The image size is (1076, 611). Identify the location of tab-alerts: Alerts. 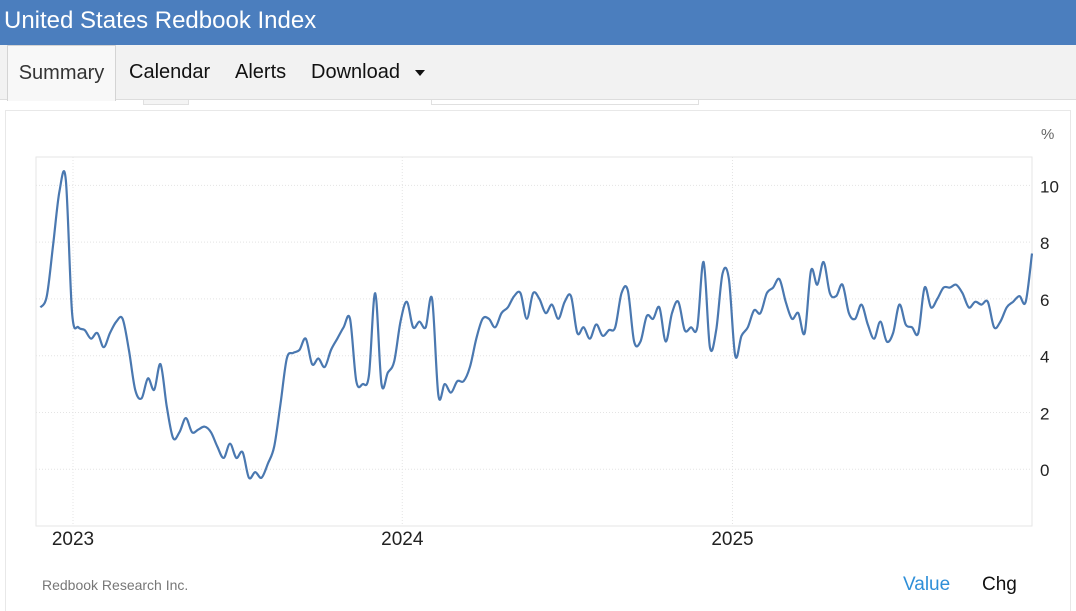
(260, 72).